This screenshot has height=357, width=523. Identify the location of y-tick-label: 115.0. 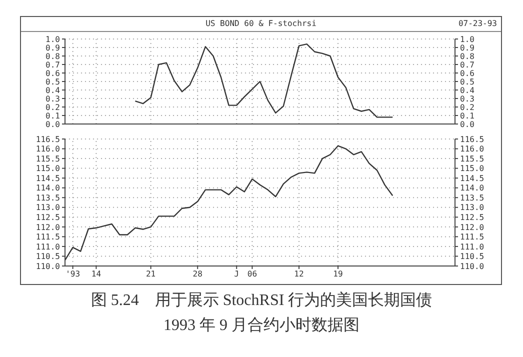
(48, 169).